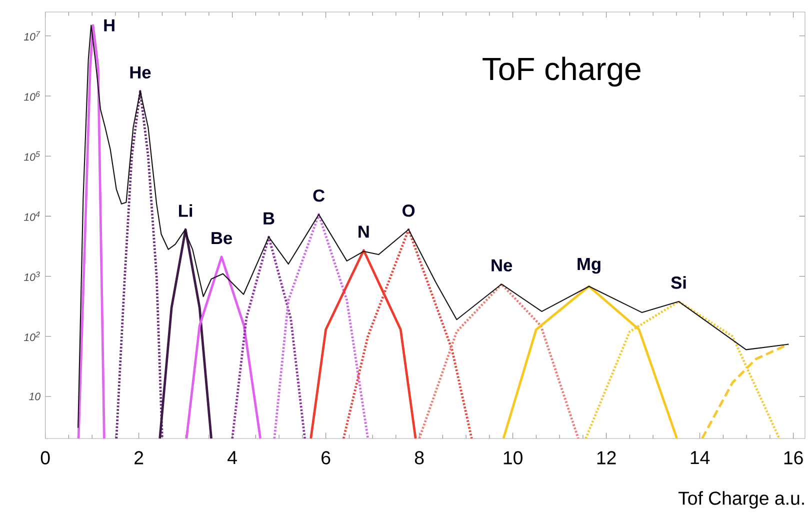  What do you see at coordinates (700, 457) in the screenshot?
I see `x-tick-label: 14` at bounding box center [700, 457].